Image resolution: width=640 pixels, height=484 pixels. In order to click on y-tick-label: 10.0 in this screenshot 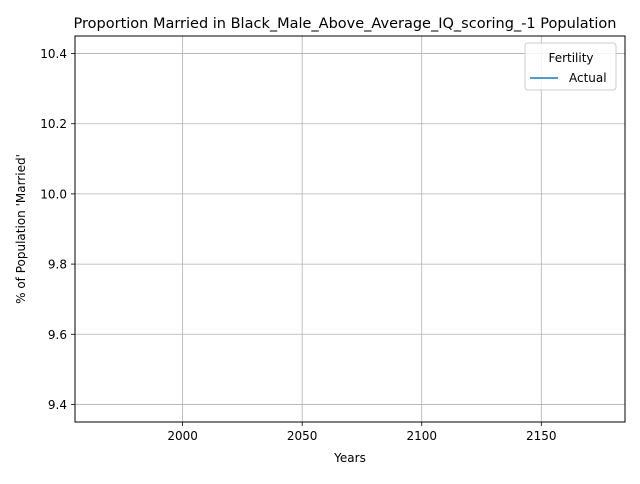, I will do `click(53, 194)`.